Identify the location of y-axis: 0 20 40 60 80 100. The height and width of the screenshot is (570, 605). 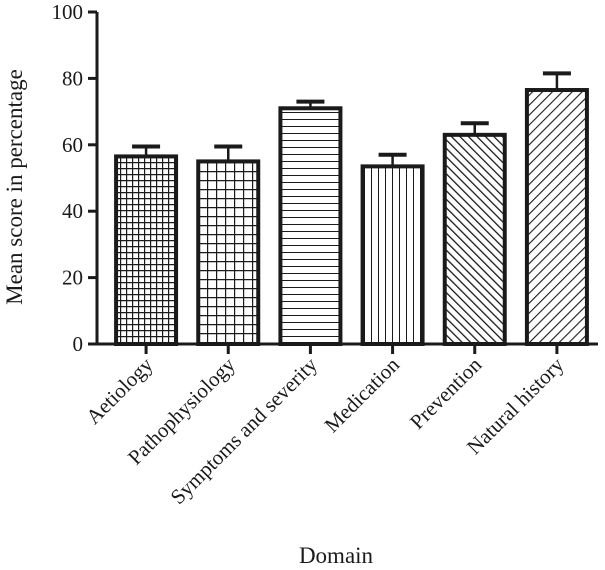
(75, 178).